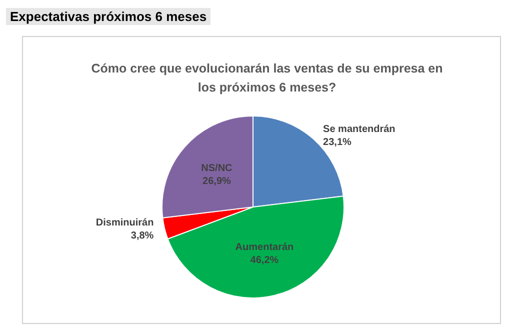 Image resolution: width=516 pixels, height=335 pixels. Describe the element at coordinates (267, 78) in the screenshot. I see `chart-subtitle: Cómo cree que evolucionarán las ventas de su empresa en los próximos 6 meses?` at that location.